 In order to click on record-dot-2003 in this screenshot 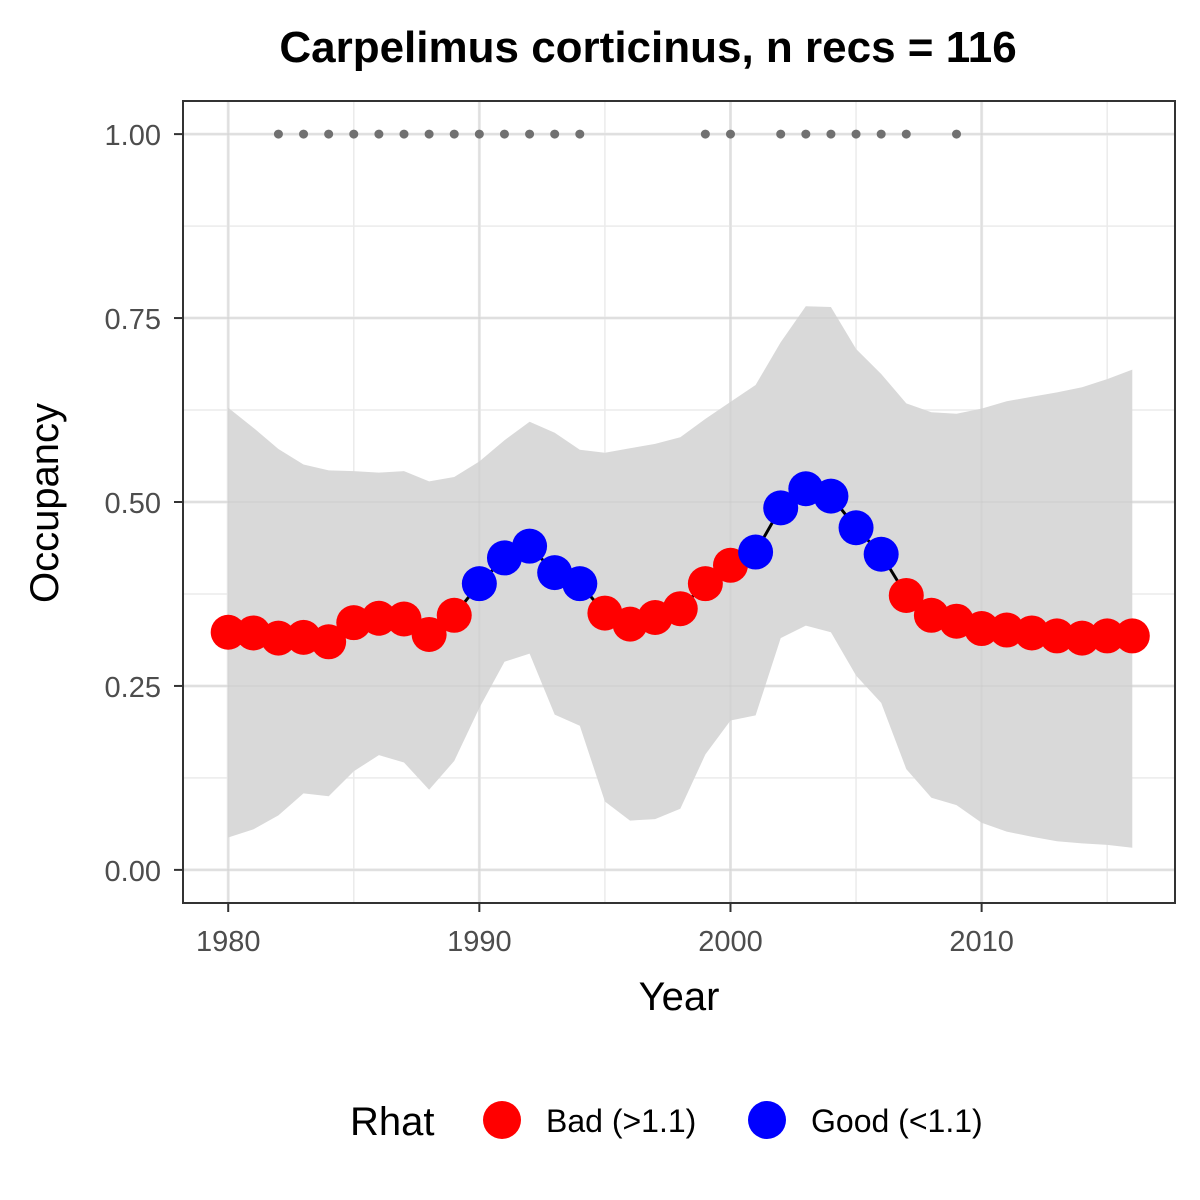, I will do `click(805, 134)`.